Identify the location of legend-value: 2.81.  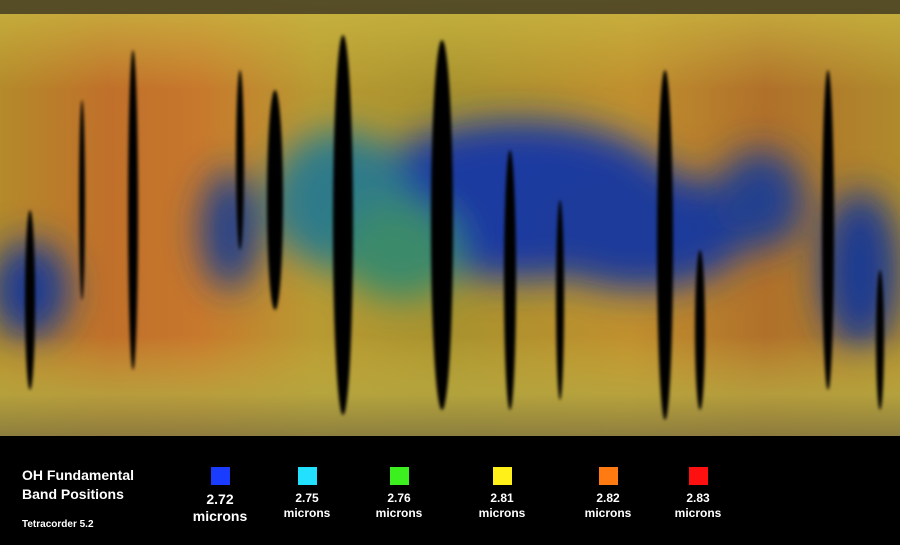
(502, 498).